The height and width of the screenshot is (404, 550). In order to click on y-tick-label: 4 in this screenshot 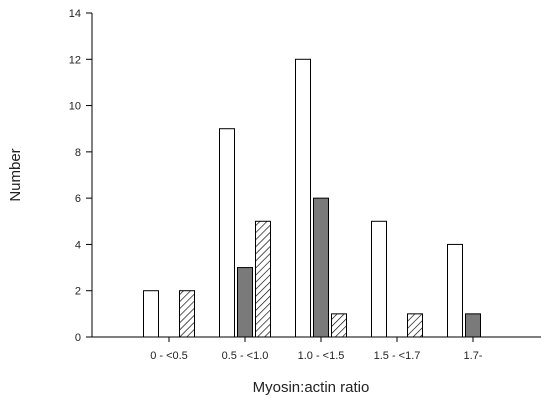, I will do `click(78, 245)`.